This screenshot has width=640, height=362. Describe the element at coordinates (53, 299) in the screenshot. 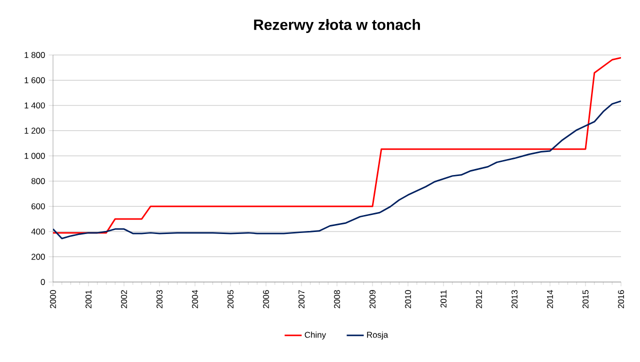

I see `x-tick-label: 2000` at that location.